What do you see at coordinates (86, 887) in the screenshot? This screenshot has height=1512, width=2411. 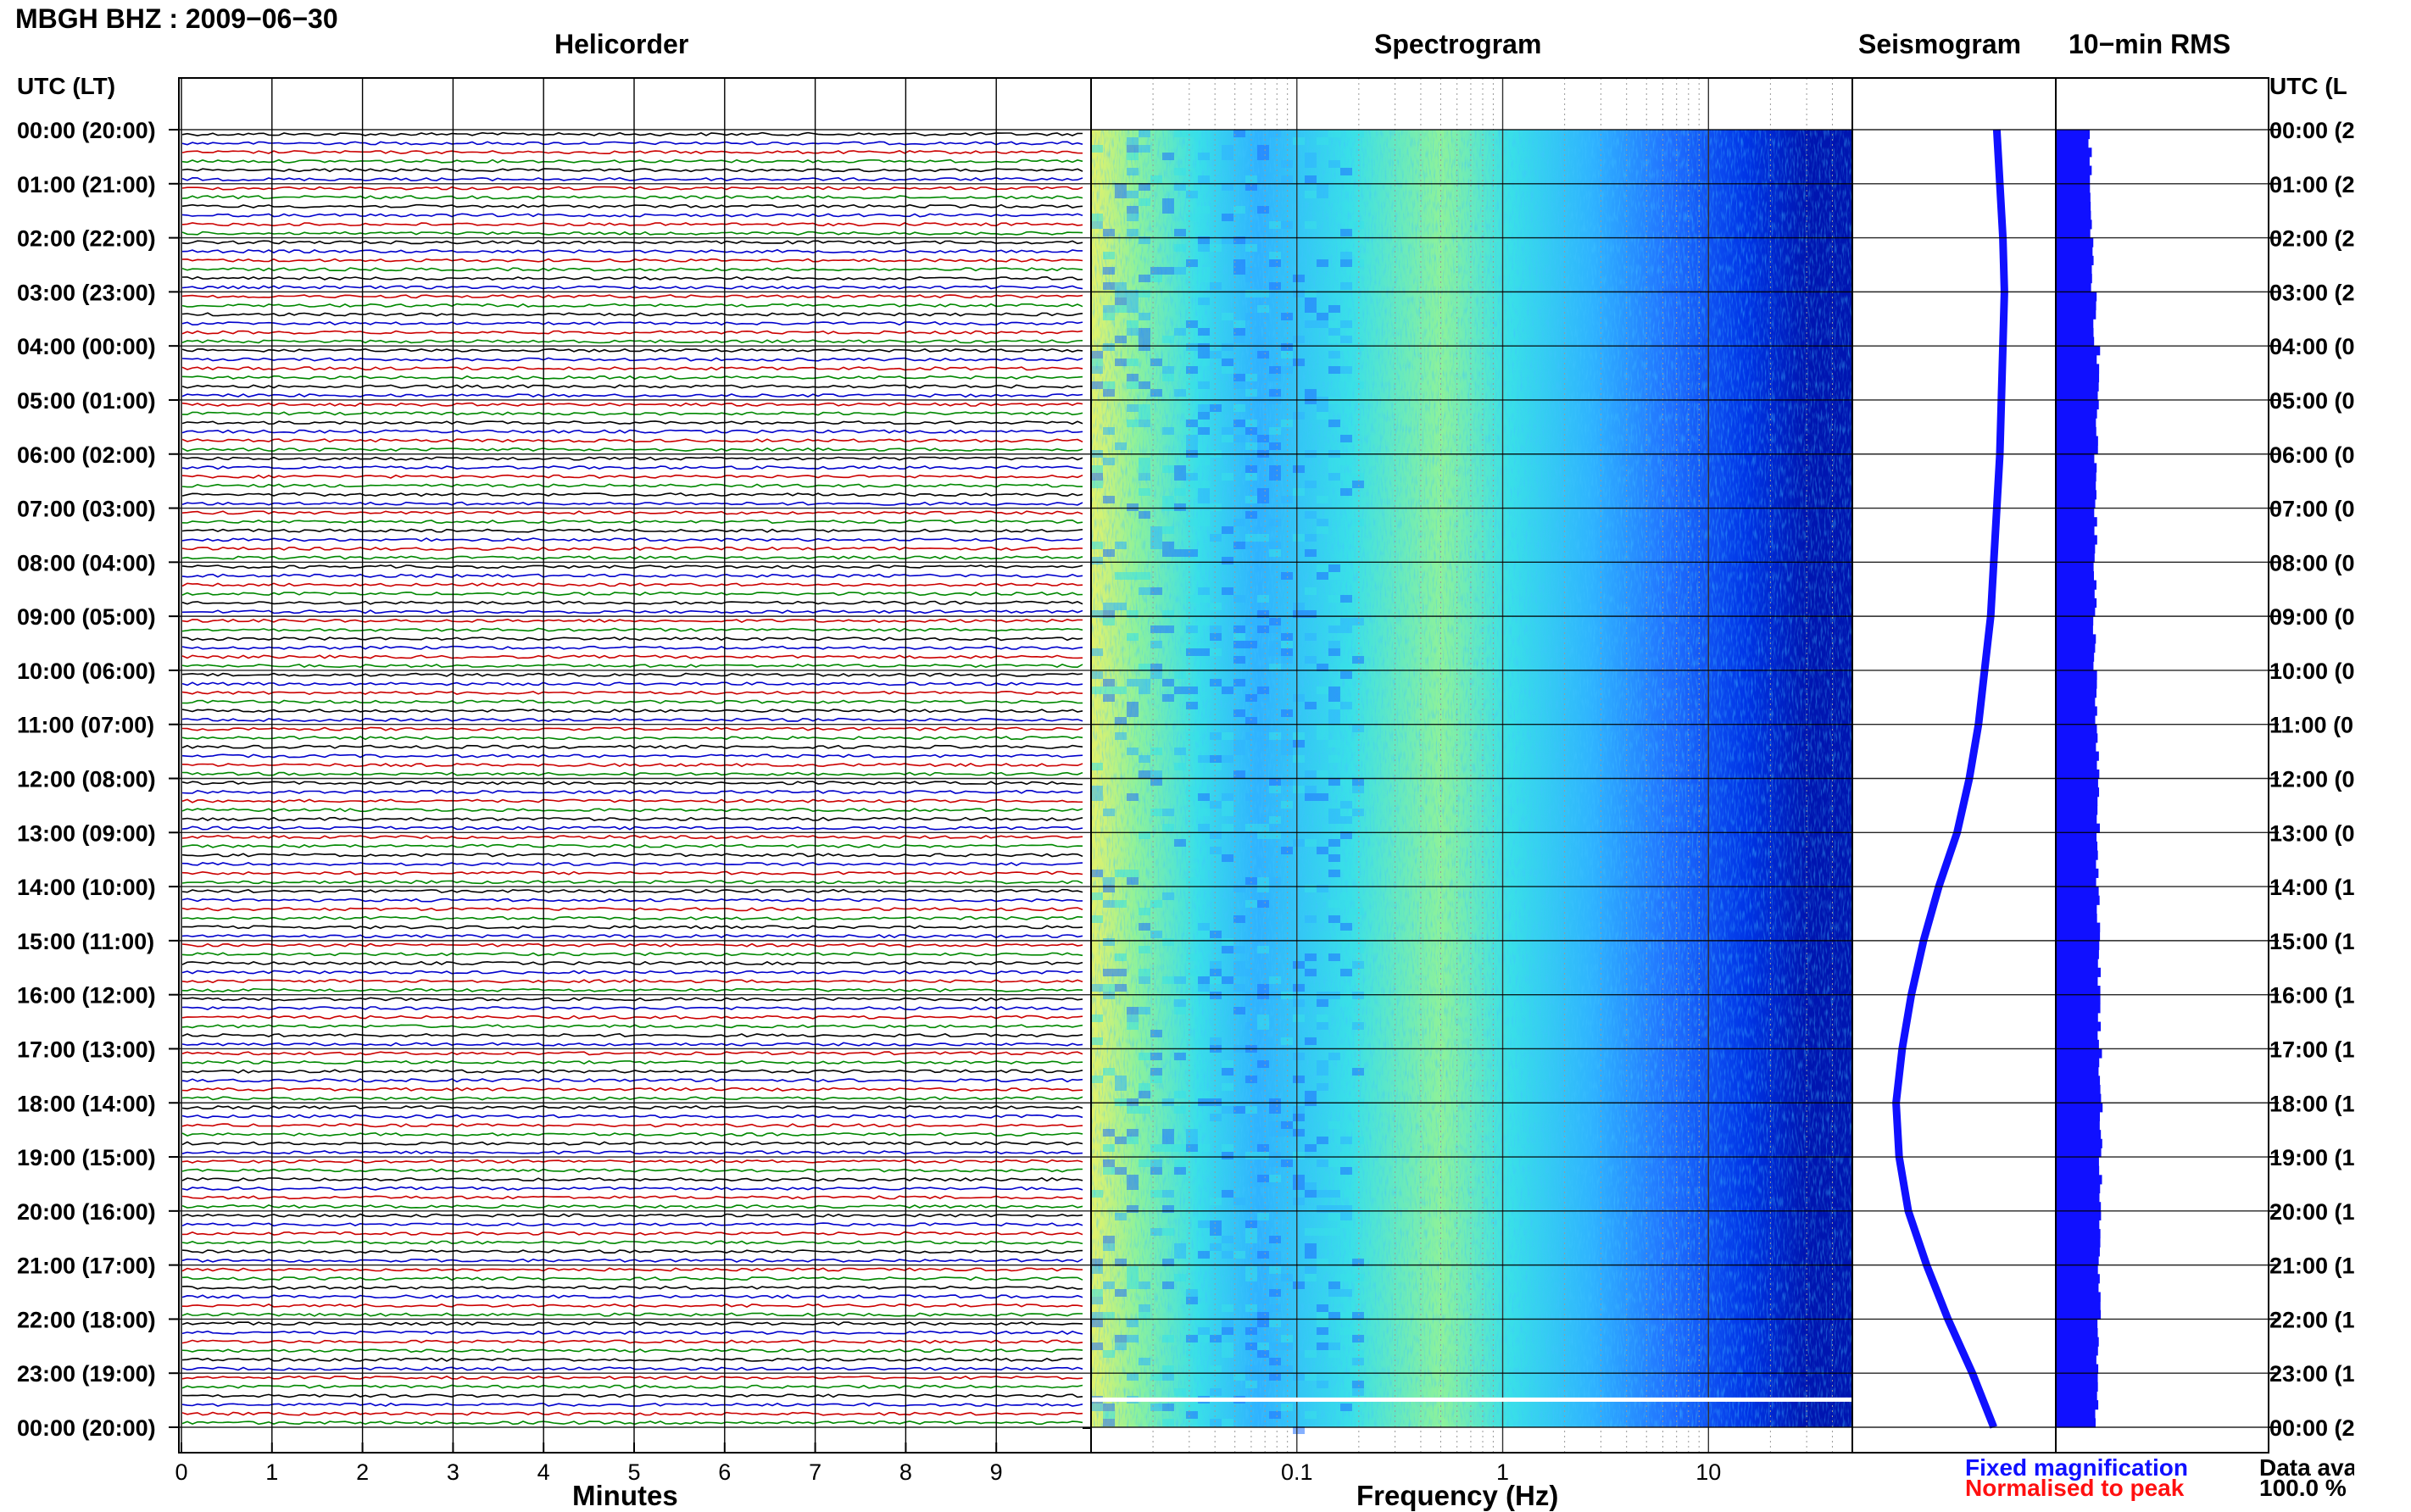 I see `left-hour-label: 14:00 (10:00)` at bounding box center [86, 887].